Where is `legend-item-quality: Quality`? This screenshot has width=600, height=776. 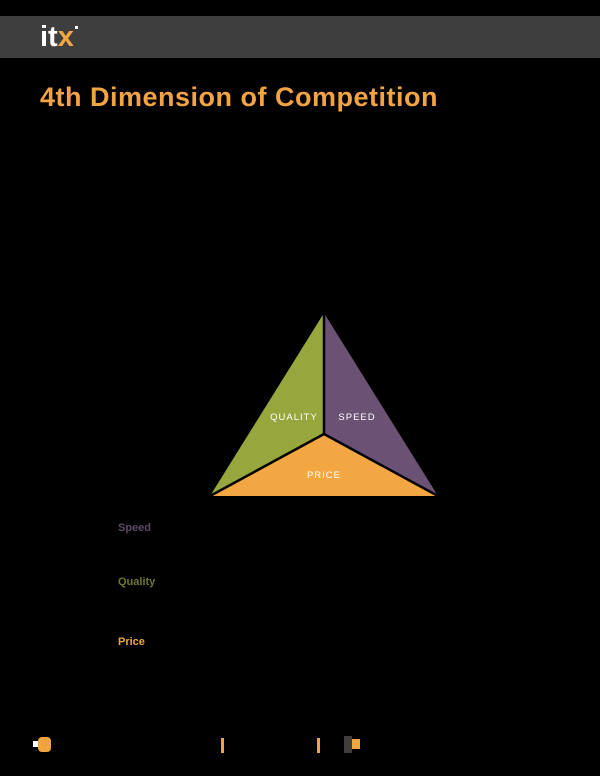 legend-item-quality: Quality is located at coordinates (137, 582).